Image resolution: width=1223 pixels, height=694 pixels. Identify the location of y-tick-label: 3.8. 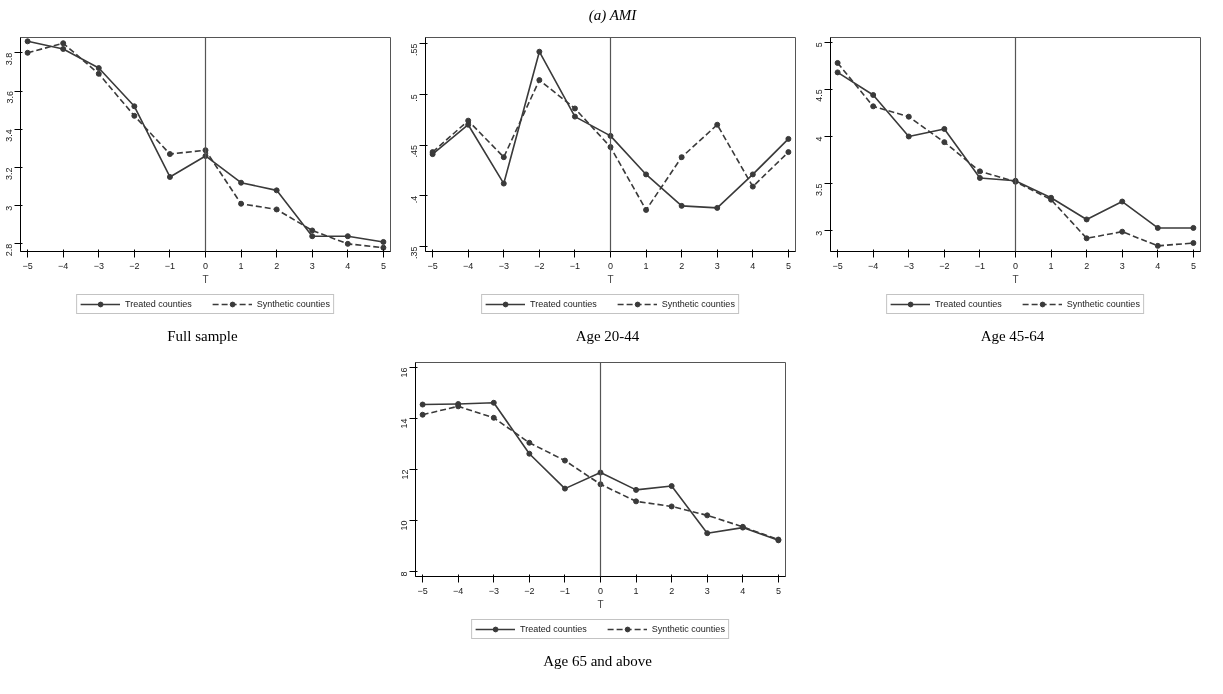
(9, 59).